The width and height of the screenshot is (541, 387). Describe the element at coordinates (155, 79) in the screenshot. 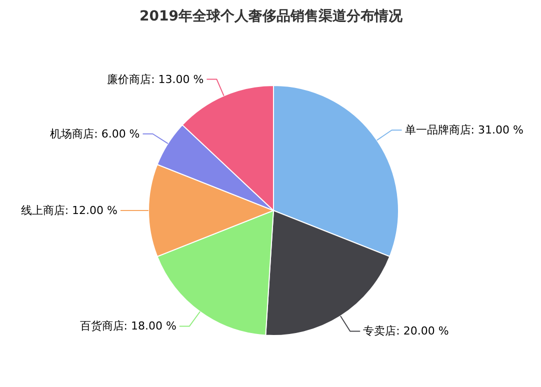

I see `slice-label: 廉价商店: 13.00 %` at that location.